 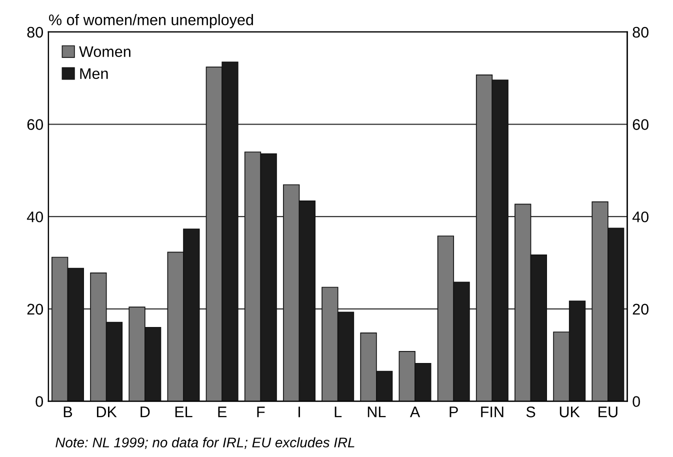 What do you see at coordinates (261, 412) in the screenshot?
I see `x-tick-label: F` at bounding box center [261, 412].